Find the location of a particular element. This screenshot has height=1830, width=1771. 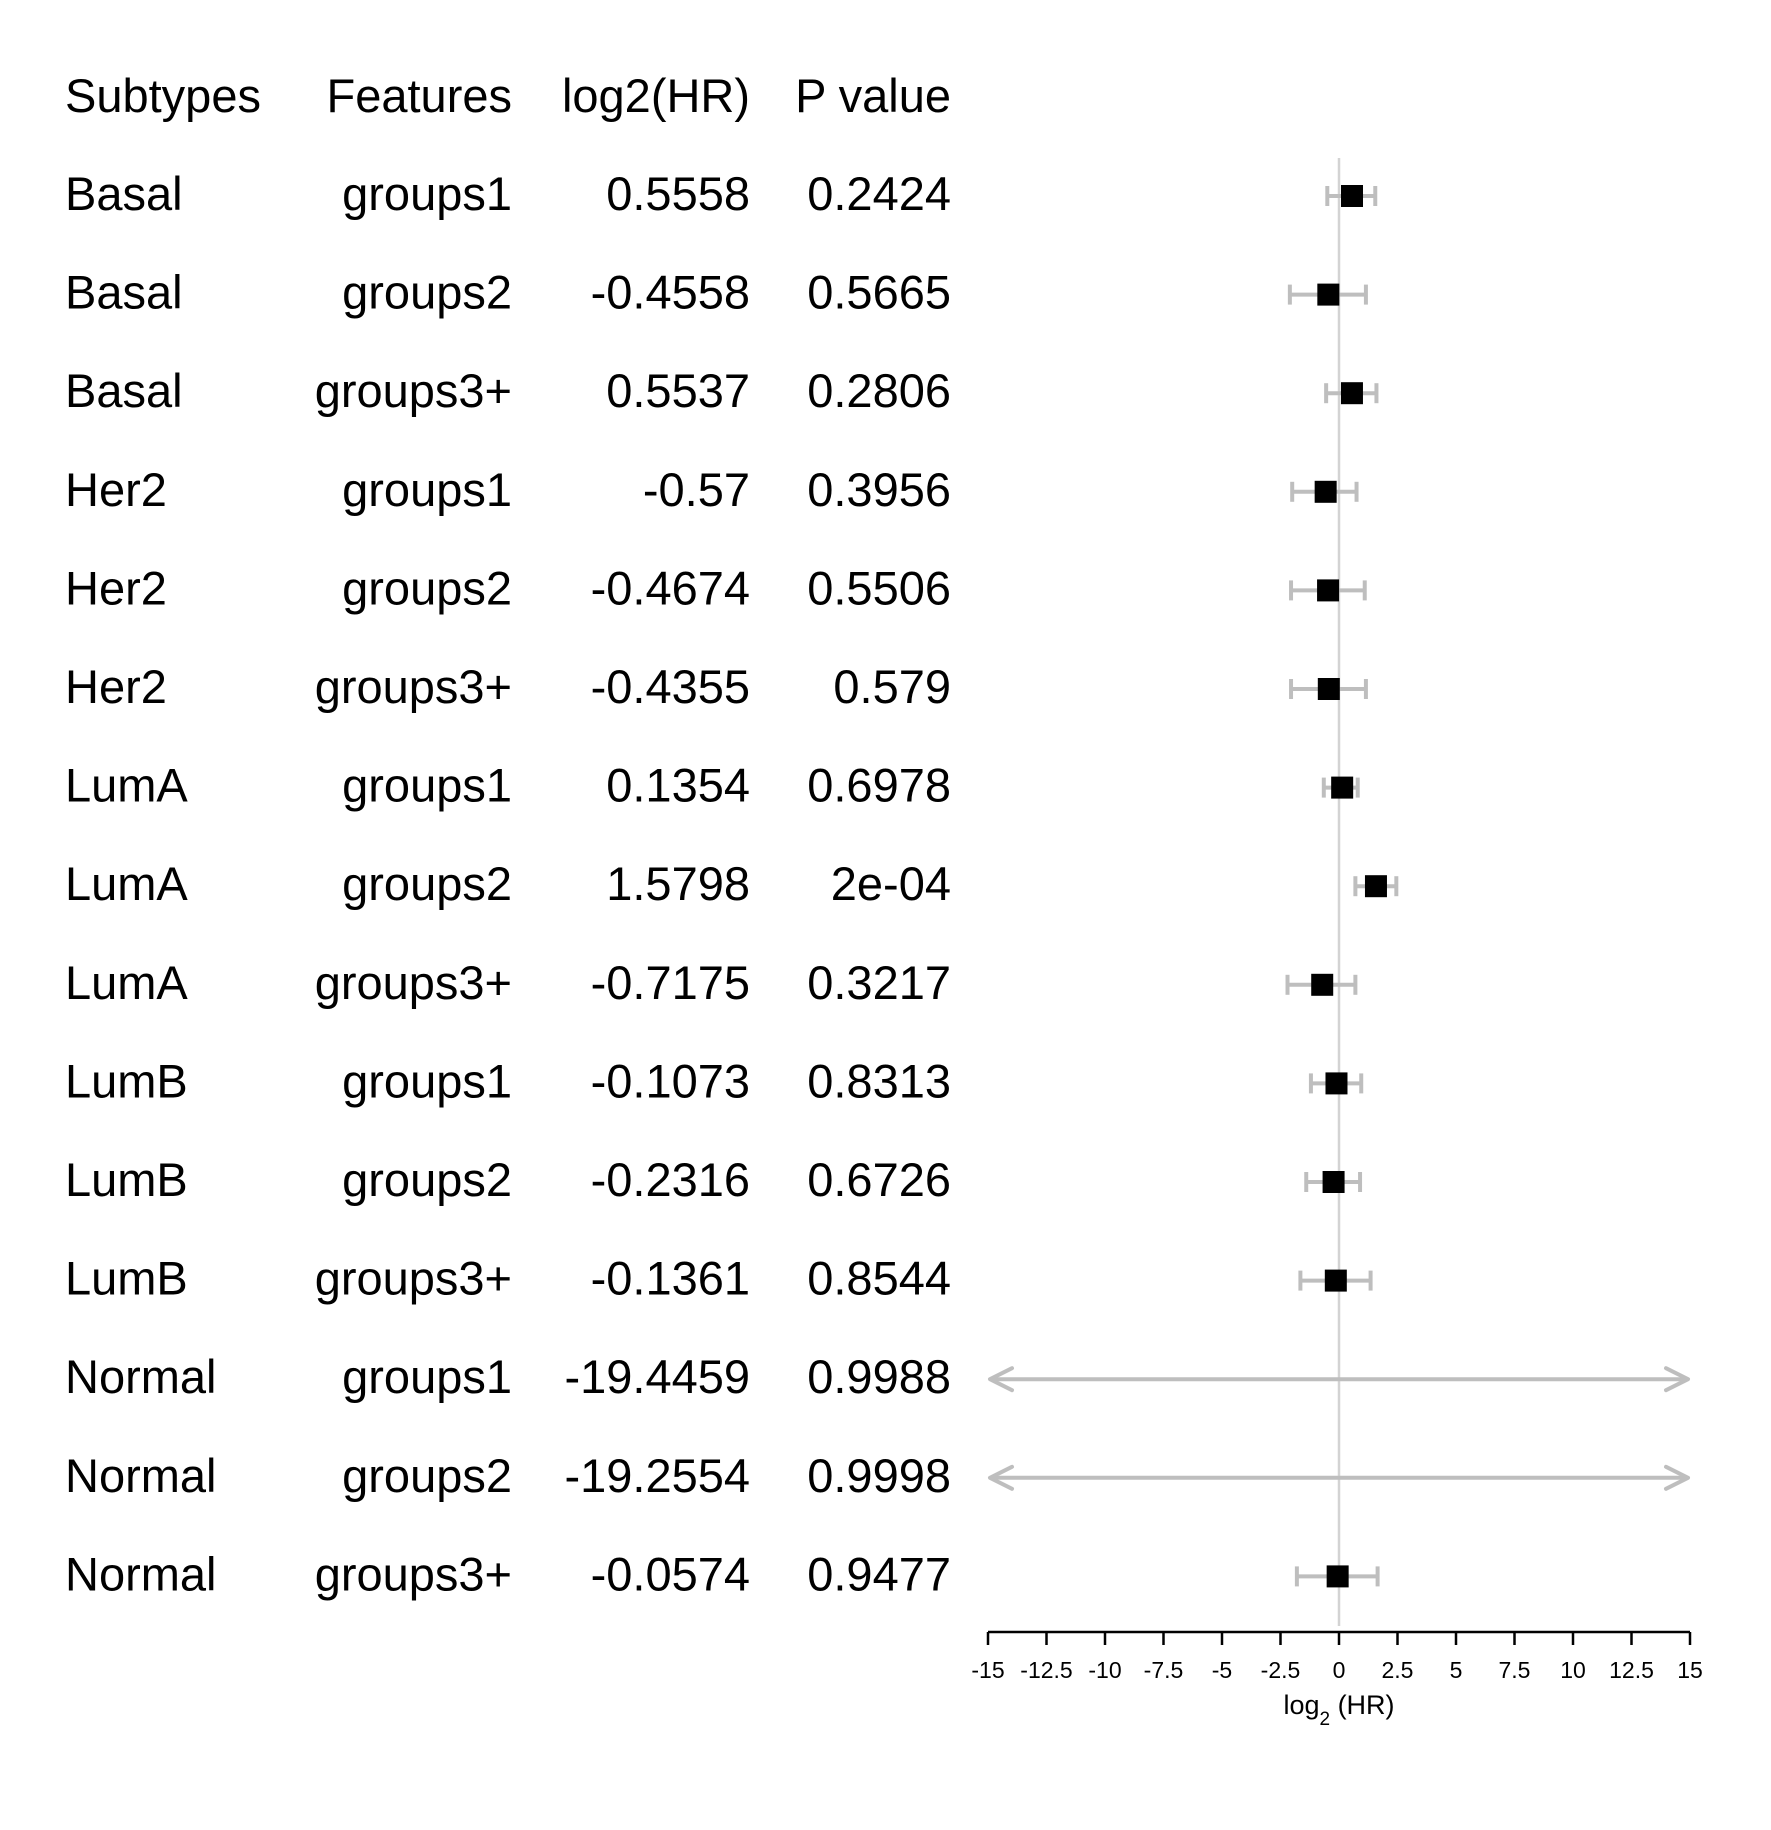

cell-log2hr_label: -0.4355 is located at coordinates (670, 686).